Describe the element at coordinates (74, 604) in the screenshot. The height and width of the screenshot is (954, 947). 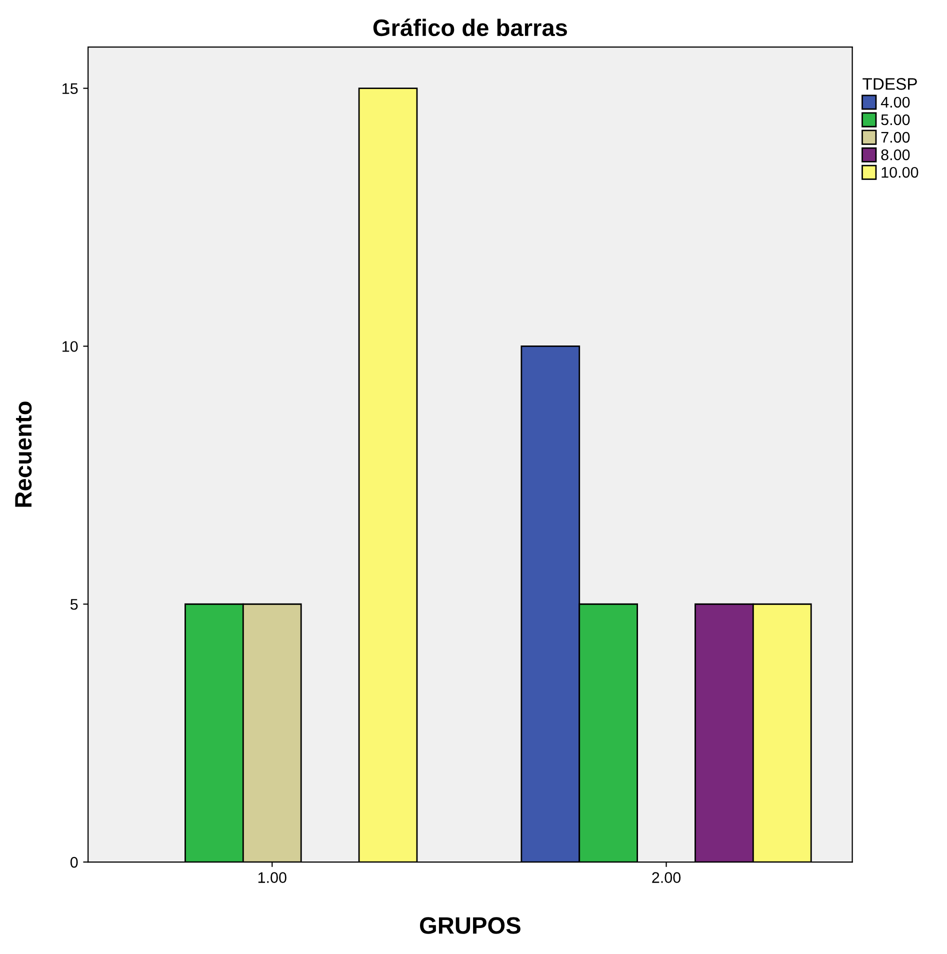
I see `y-tick-label: 5` at that location.